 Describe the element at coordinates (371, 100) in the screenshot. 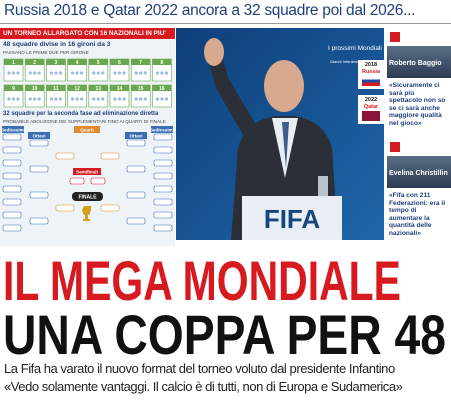

I see `cup-year: 2022` at that location.